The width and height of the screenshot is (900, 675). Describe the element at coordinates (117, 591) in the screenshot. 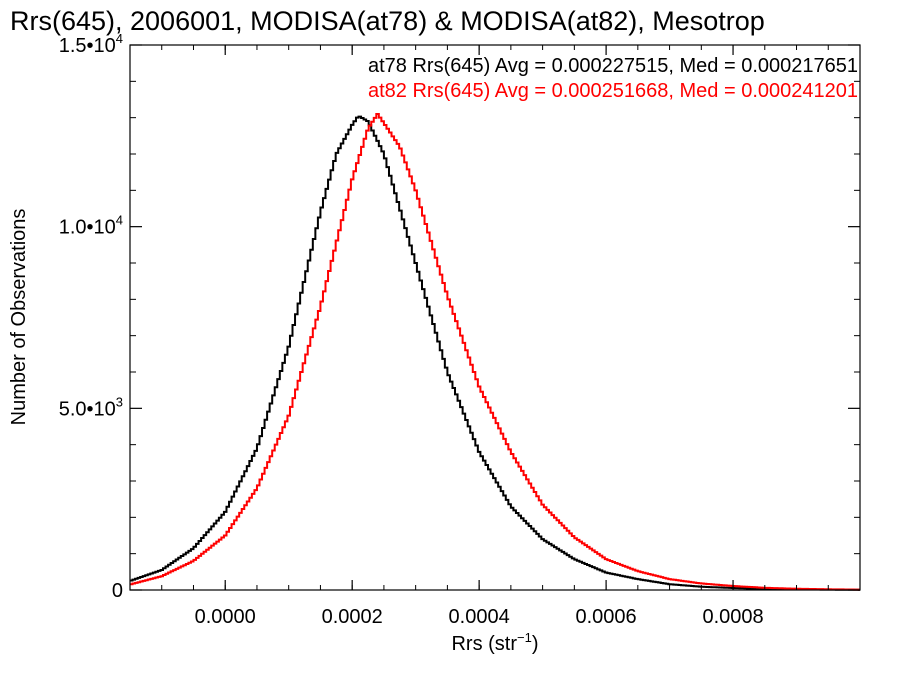

I see `y-tick-label: 0` at that location.